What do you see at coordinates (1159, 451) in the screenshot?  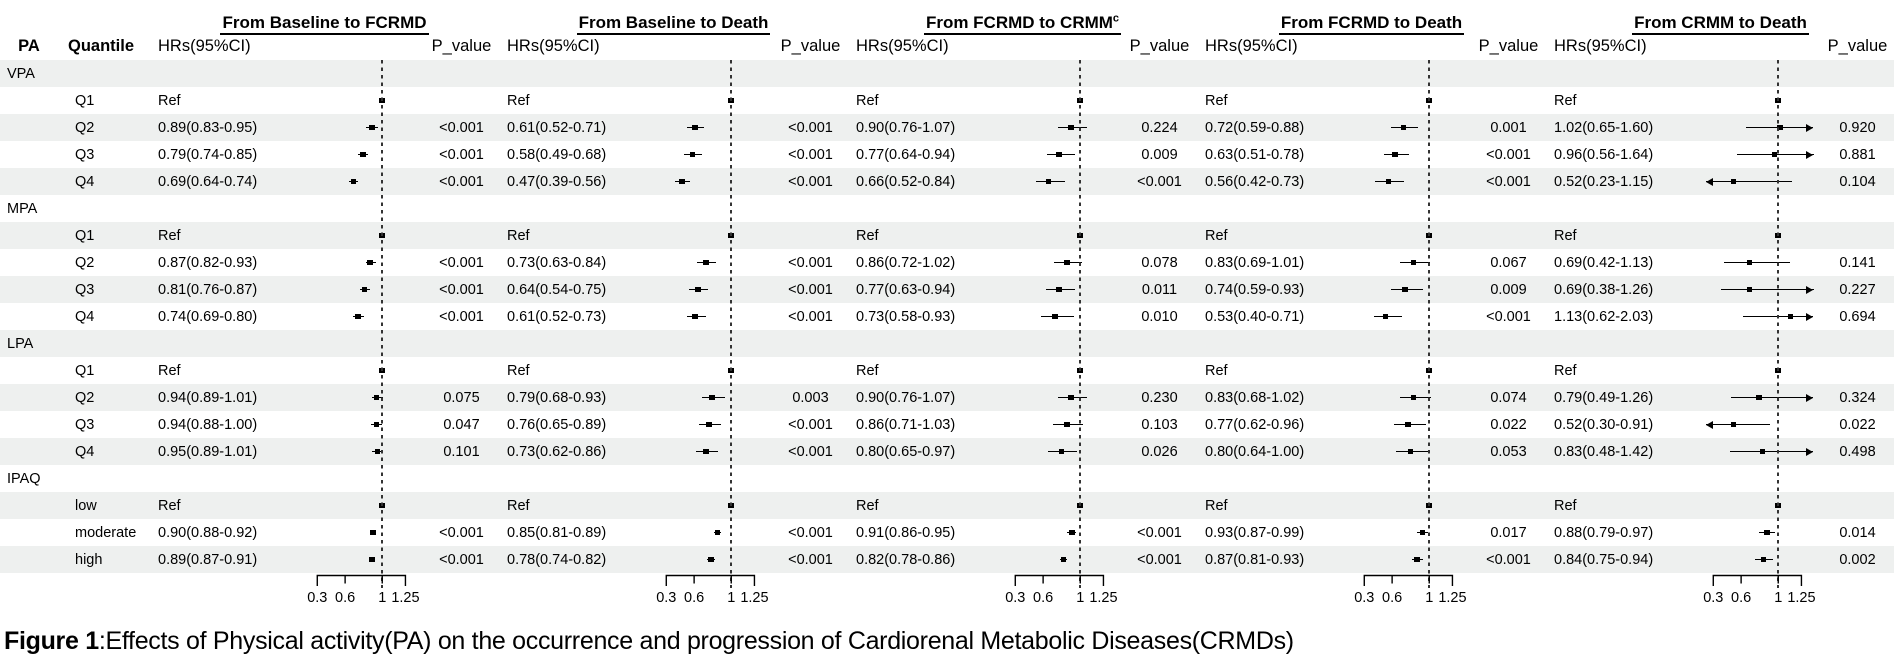 I see `p-value: 0.026` at bounding box center [1159, 451].